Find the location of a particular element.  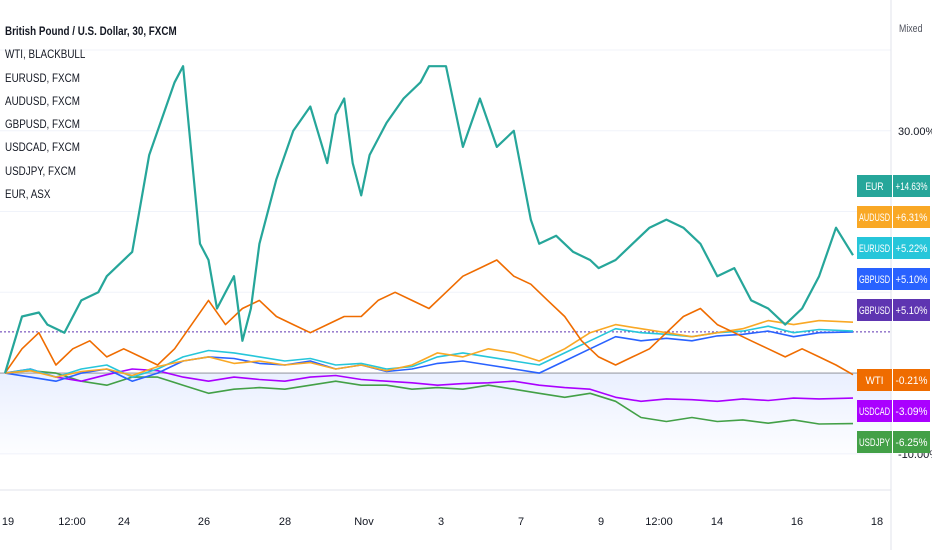

x-tick-label: 16 is located at coordinates (797, 522).